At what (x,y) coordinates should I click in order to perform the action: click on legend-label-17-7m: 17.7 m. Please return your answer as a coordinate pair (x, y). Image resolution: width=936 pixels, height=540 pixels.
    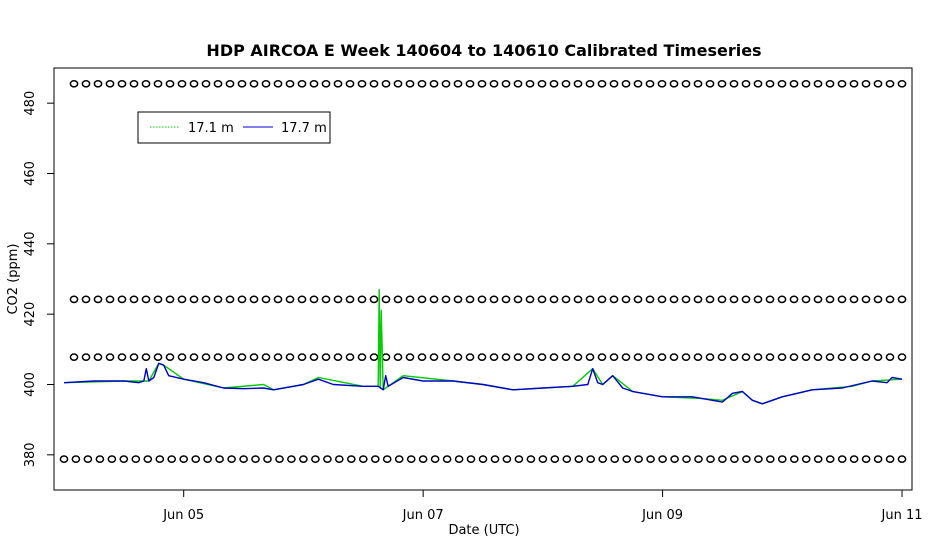
    Looking at the image, I should click on (304, 128).